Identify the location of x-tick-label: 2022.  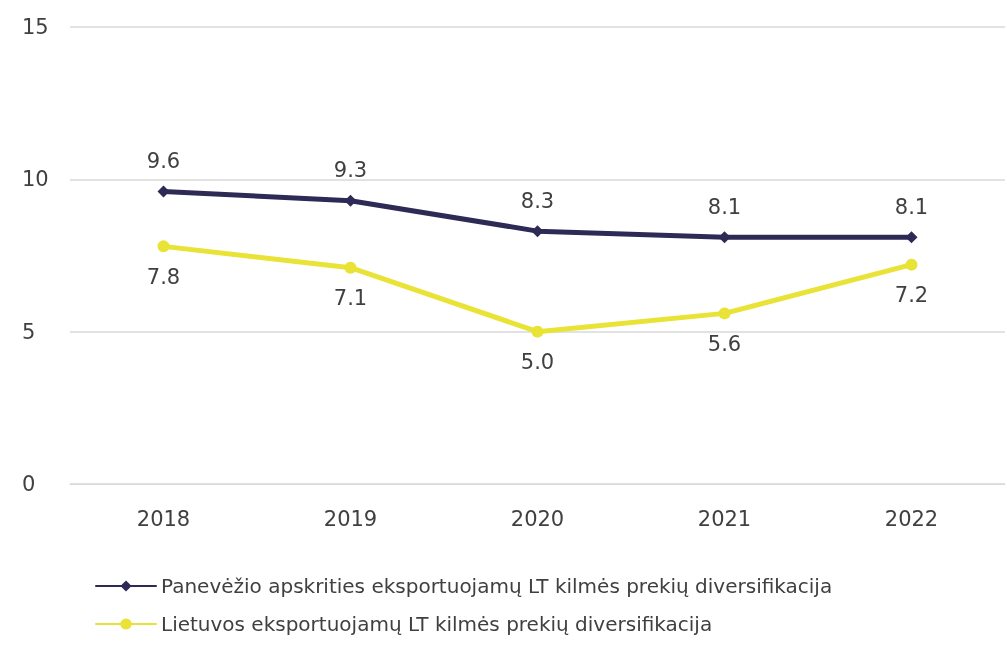
(911, 518).